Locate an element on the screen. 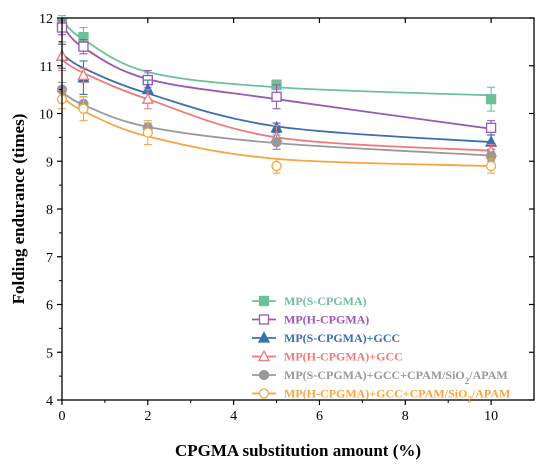  y-tick-label: 4 is located at coordinates (49, 401).